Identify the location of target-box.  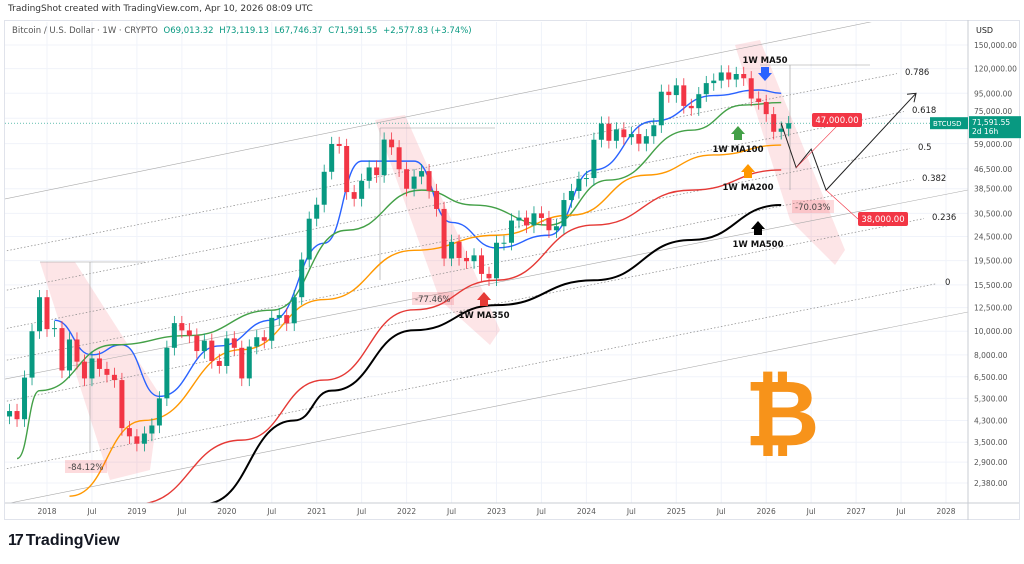
(883, 219).